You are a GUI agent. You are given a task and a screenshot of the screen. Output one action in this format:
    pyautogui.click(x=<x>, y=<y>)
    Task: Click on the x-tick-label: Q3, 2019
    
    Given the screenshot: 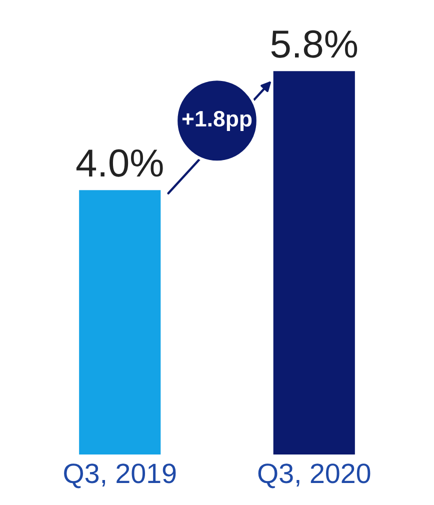 What is the action you would take?
    pyautogui.click(x=120, y=476)
    